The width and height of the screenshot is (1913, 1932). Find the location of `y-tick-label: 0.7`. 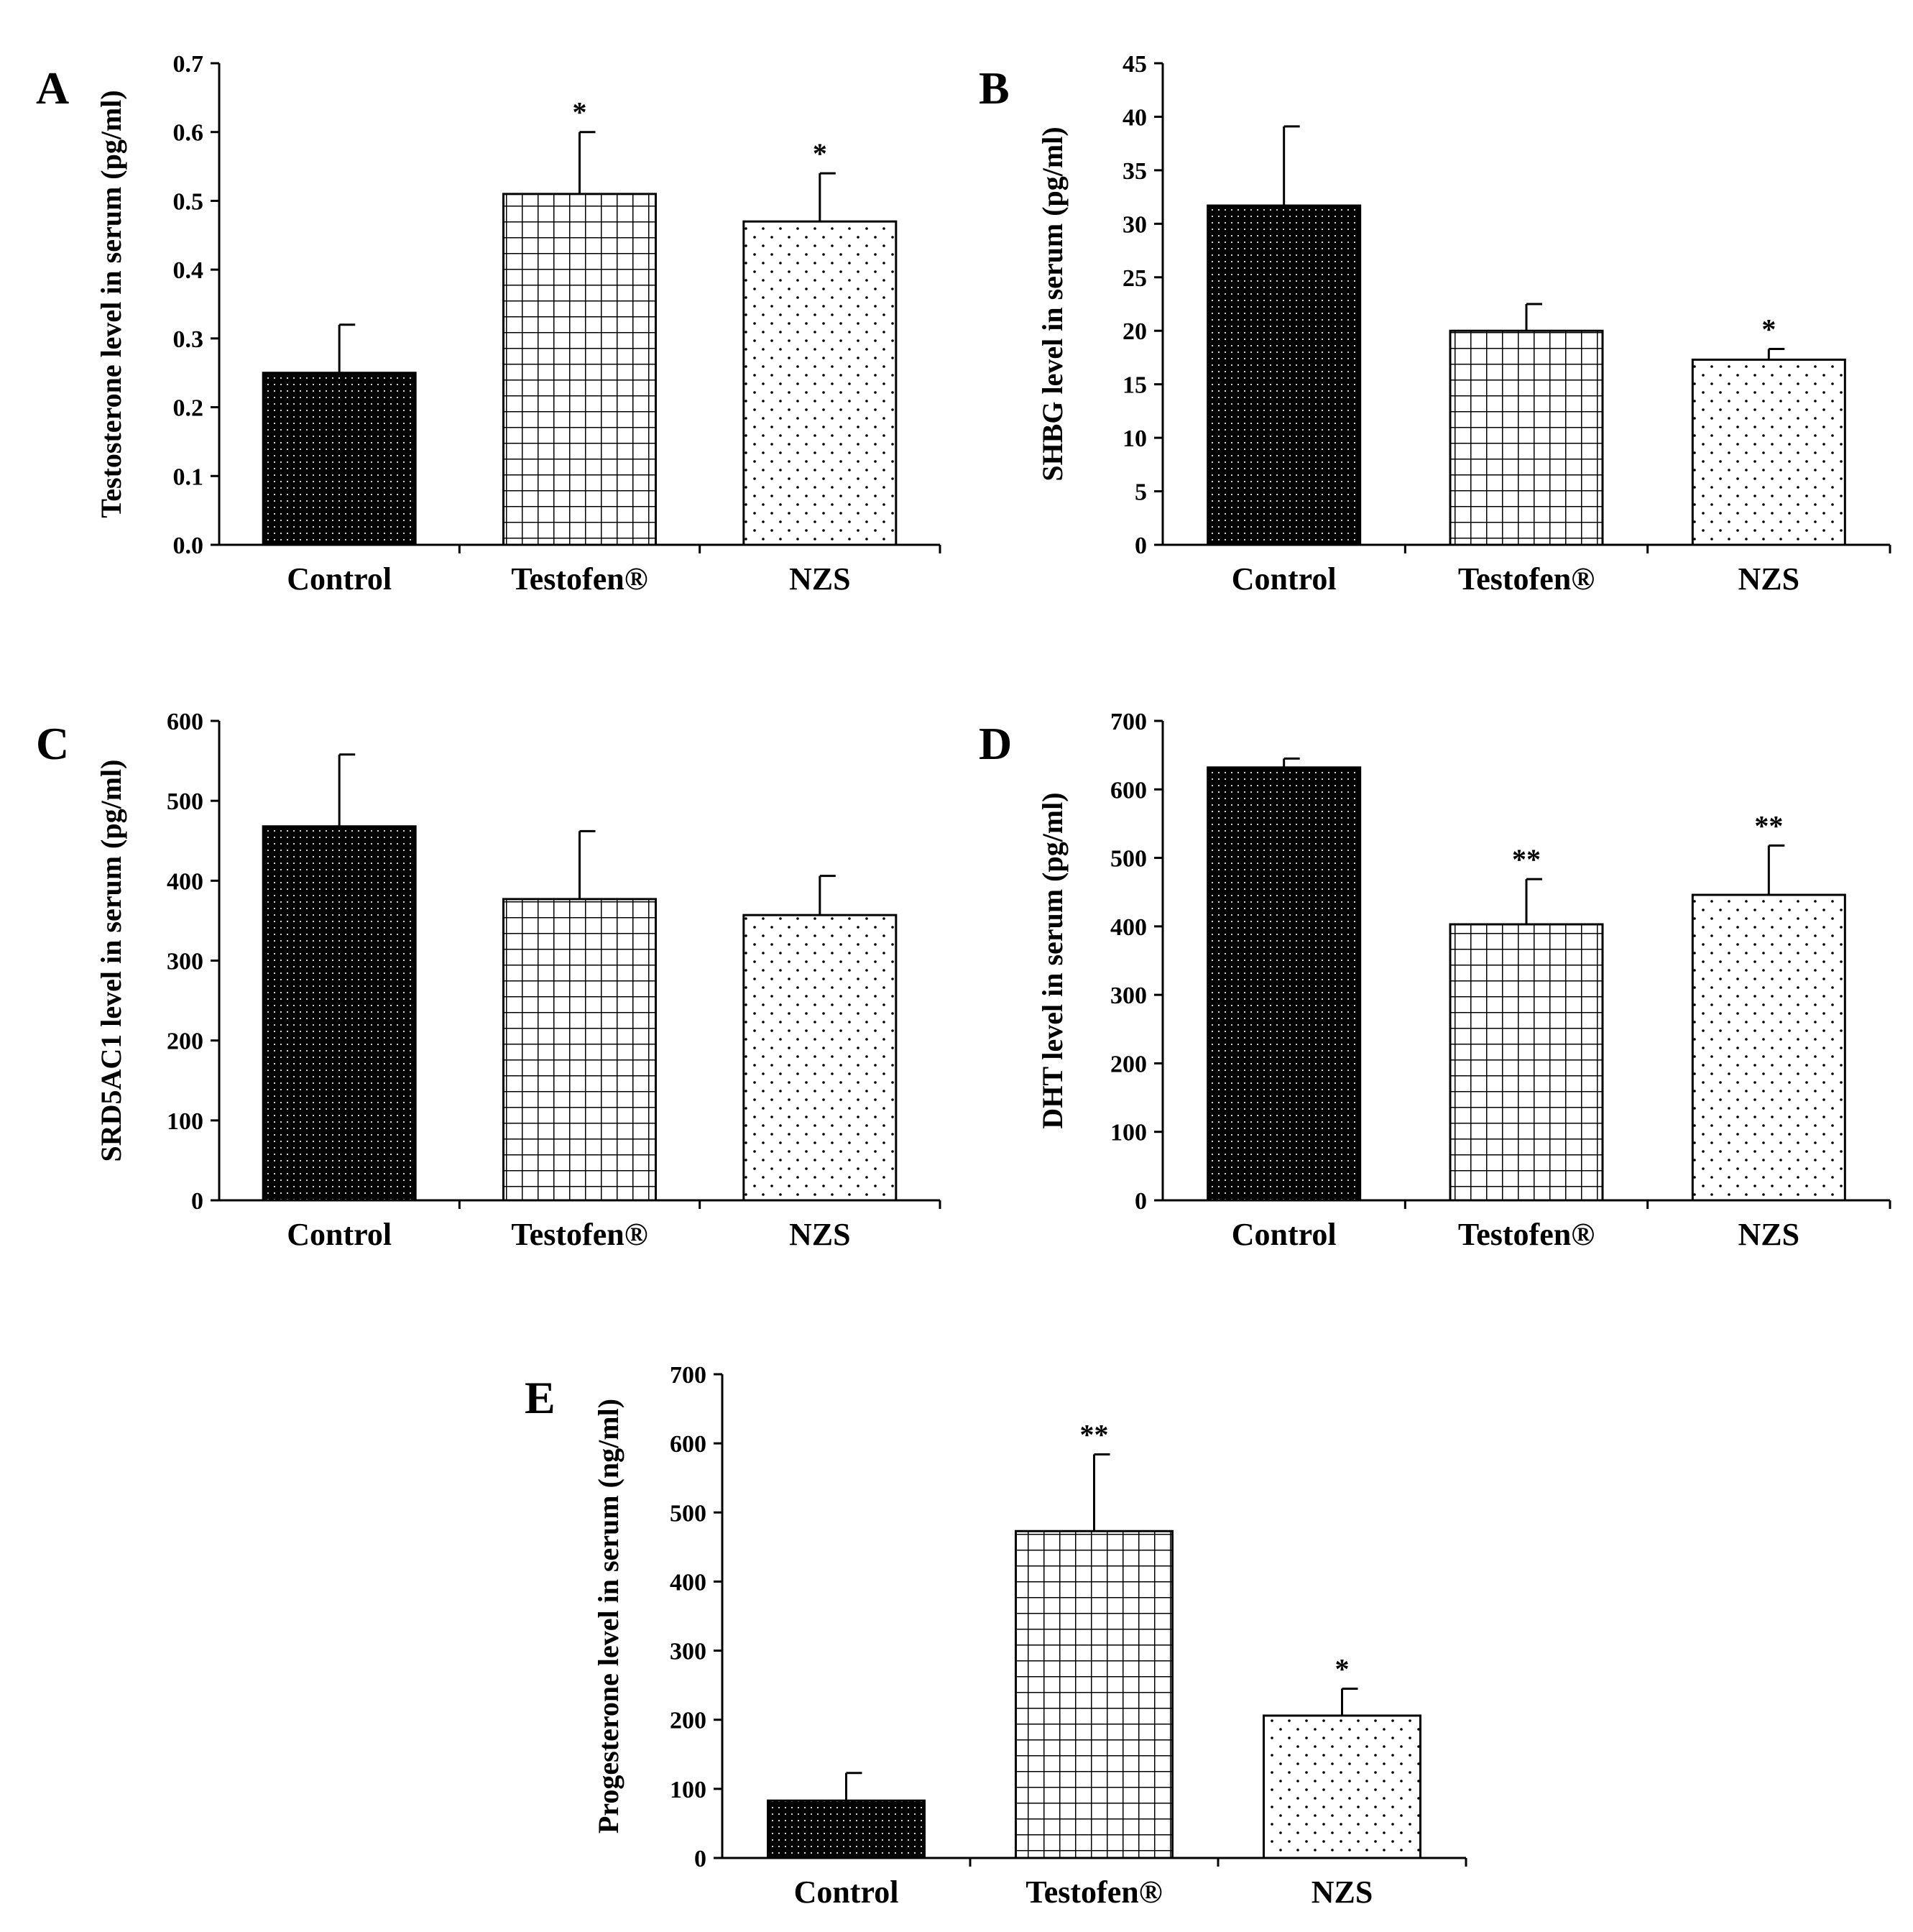

y-tick-label: 0.7 is located at coordinates (189, 64).